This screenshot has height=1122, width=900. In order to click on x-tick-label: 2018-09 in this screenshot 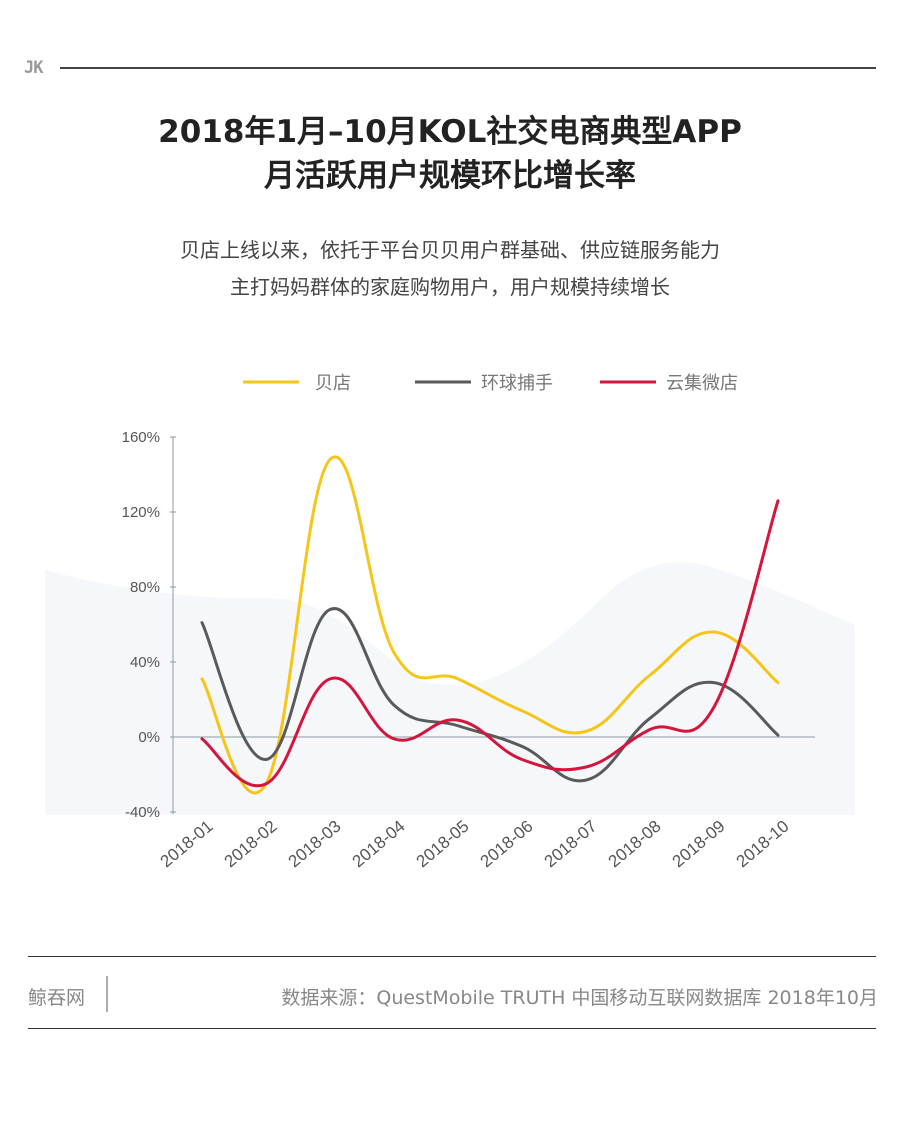, I will do `click(699, 844)`.